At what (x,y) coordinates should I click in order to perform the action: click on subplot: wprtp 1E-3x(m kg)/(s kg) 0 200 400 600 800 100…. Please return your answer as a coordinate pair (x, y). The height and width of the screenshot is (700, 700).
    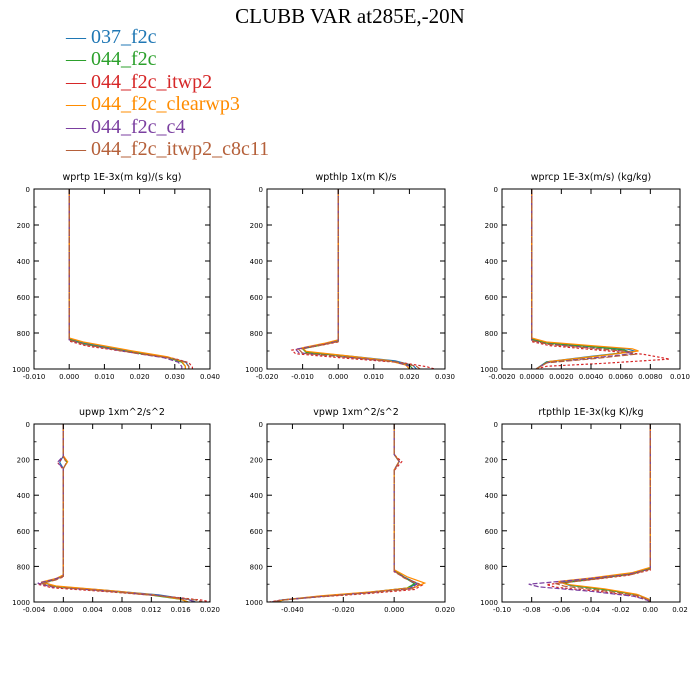
    Looking at the image, I should click on (116, 276).